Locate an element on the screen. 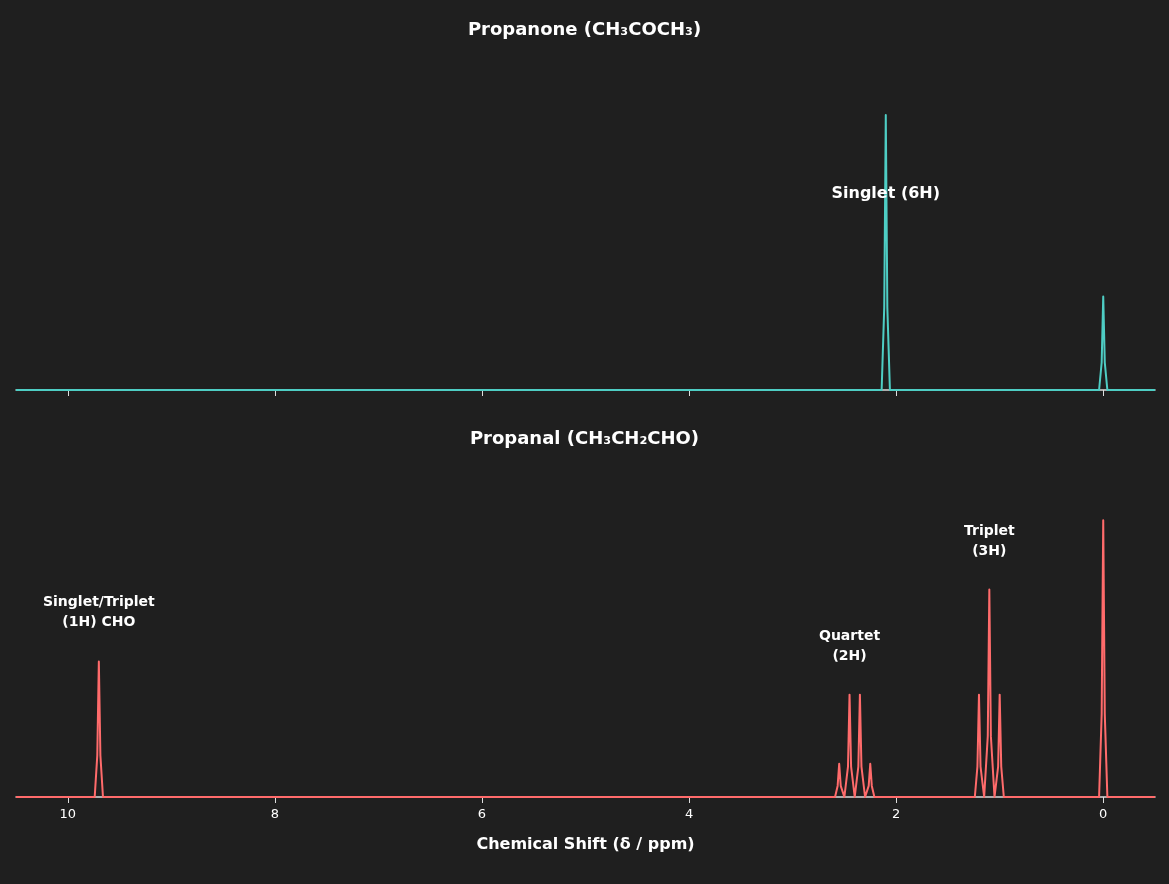  x-tick-label: 4 is located at coordinates (689, 813).